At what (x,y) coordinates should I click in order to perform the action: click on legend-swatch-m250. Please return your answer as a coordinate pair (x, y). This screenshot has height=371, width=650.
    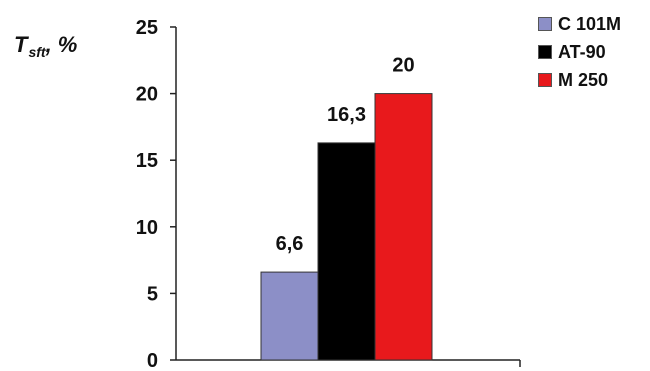
    Looking at the image, I should click on (545, 80).